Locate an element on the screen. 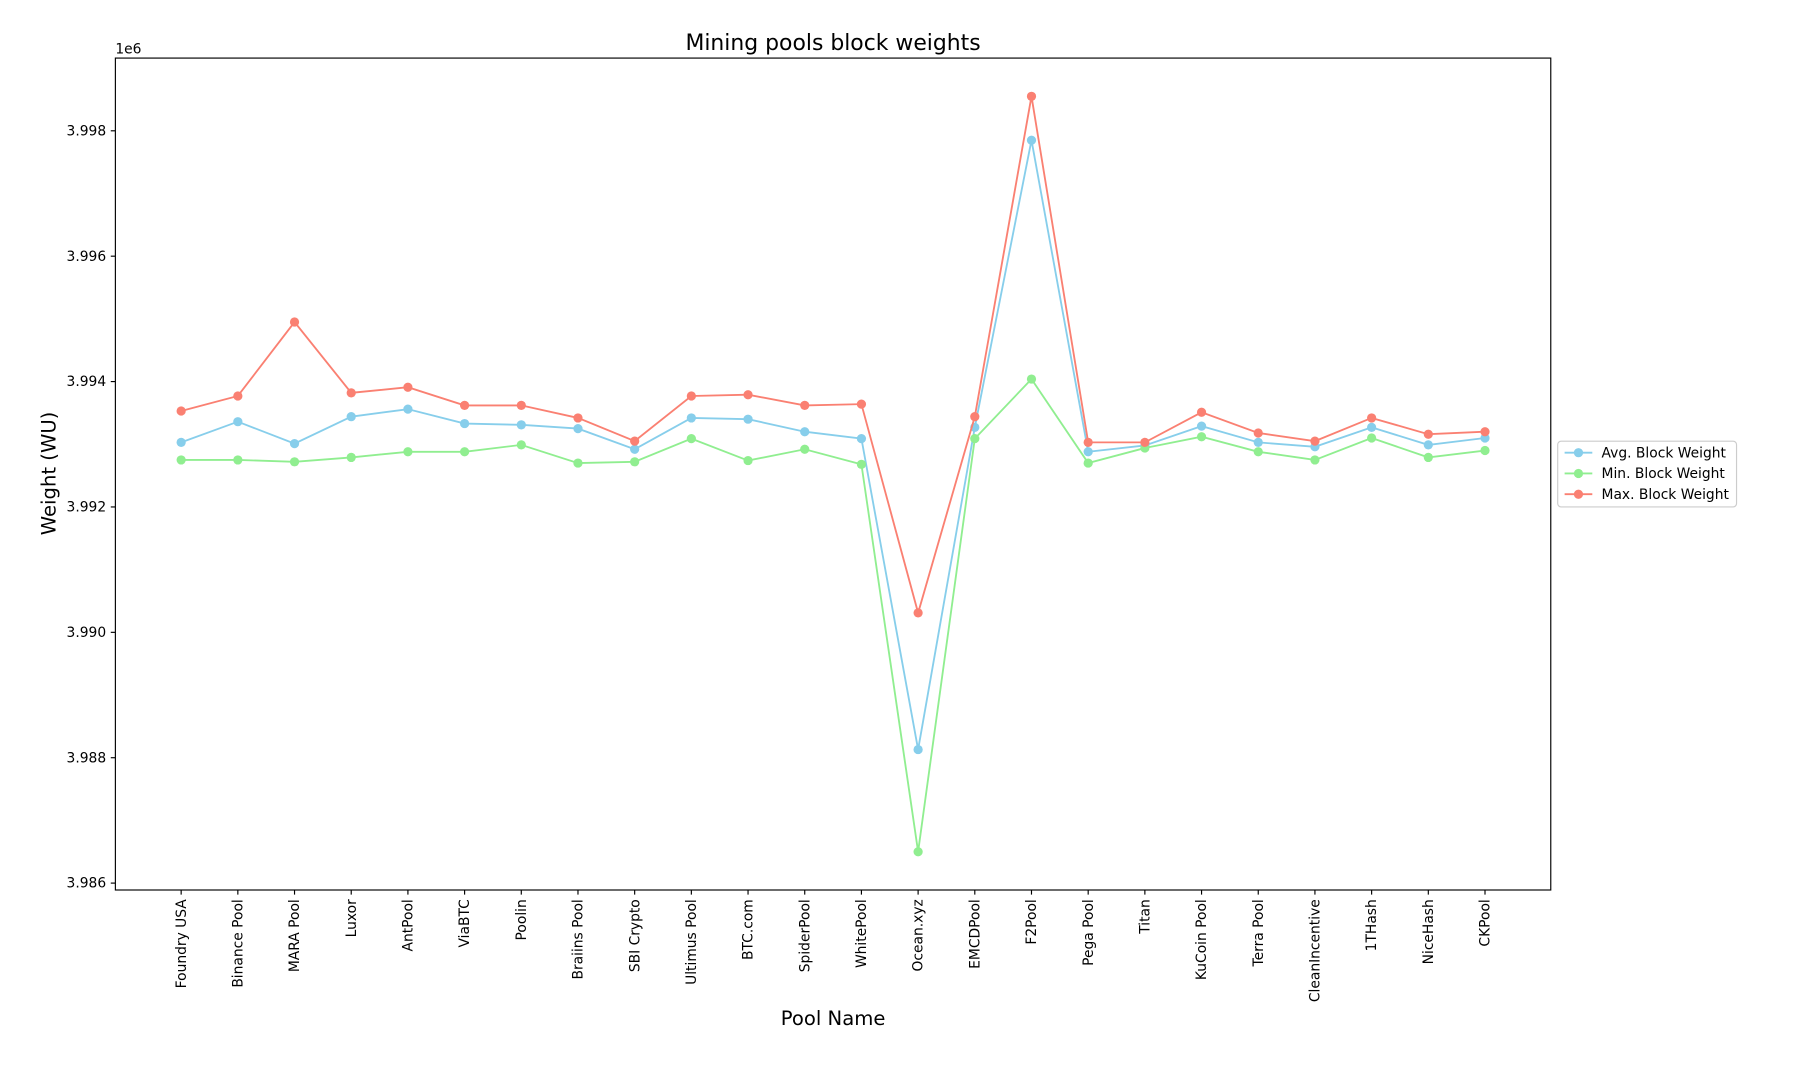 This screenshot has width=1800, height=1090. x-tick-label: 1THash is located at coordinates (1372, 925).